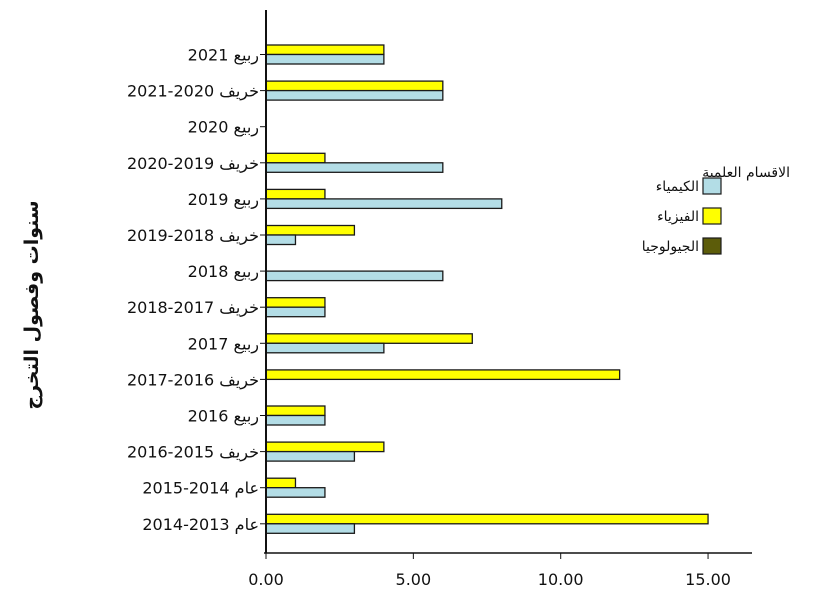  I want to click on legend-label: الفيزياء, so click(678, 217).